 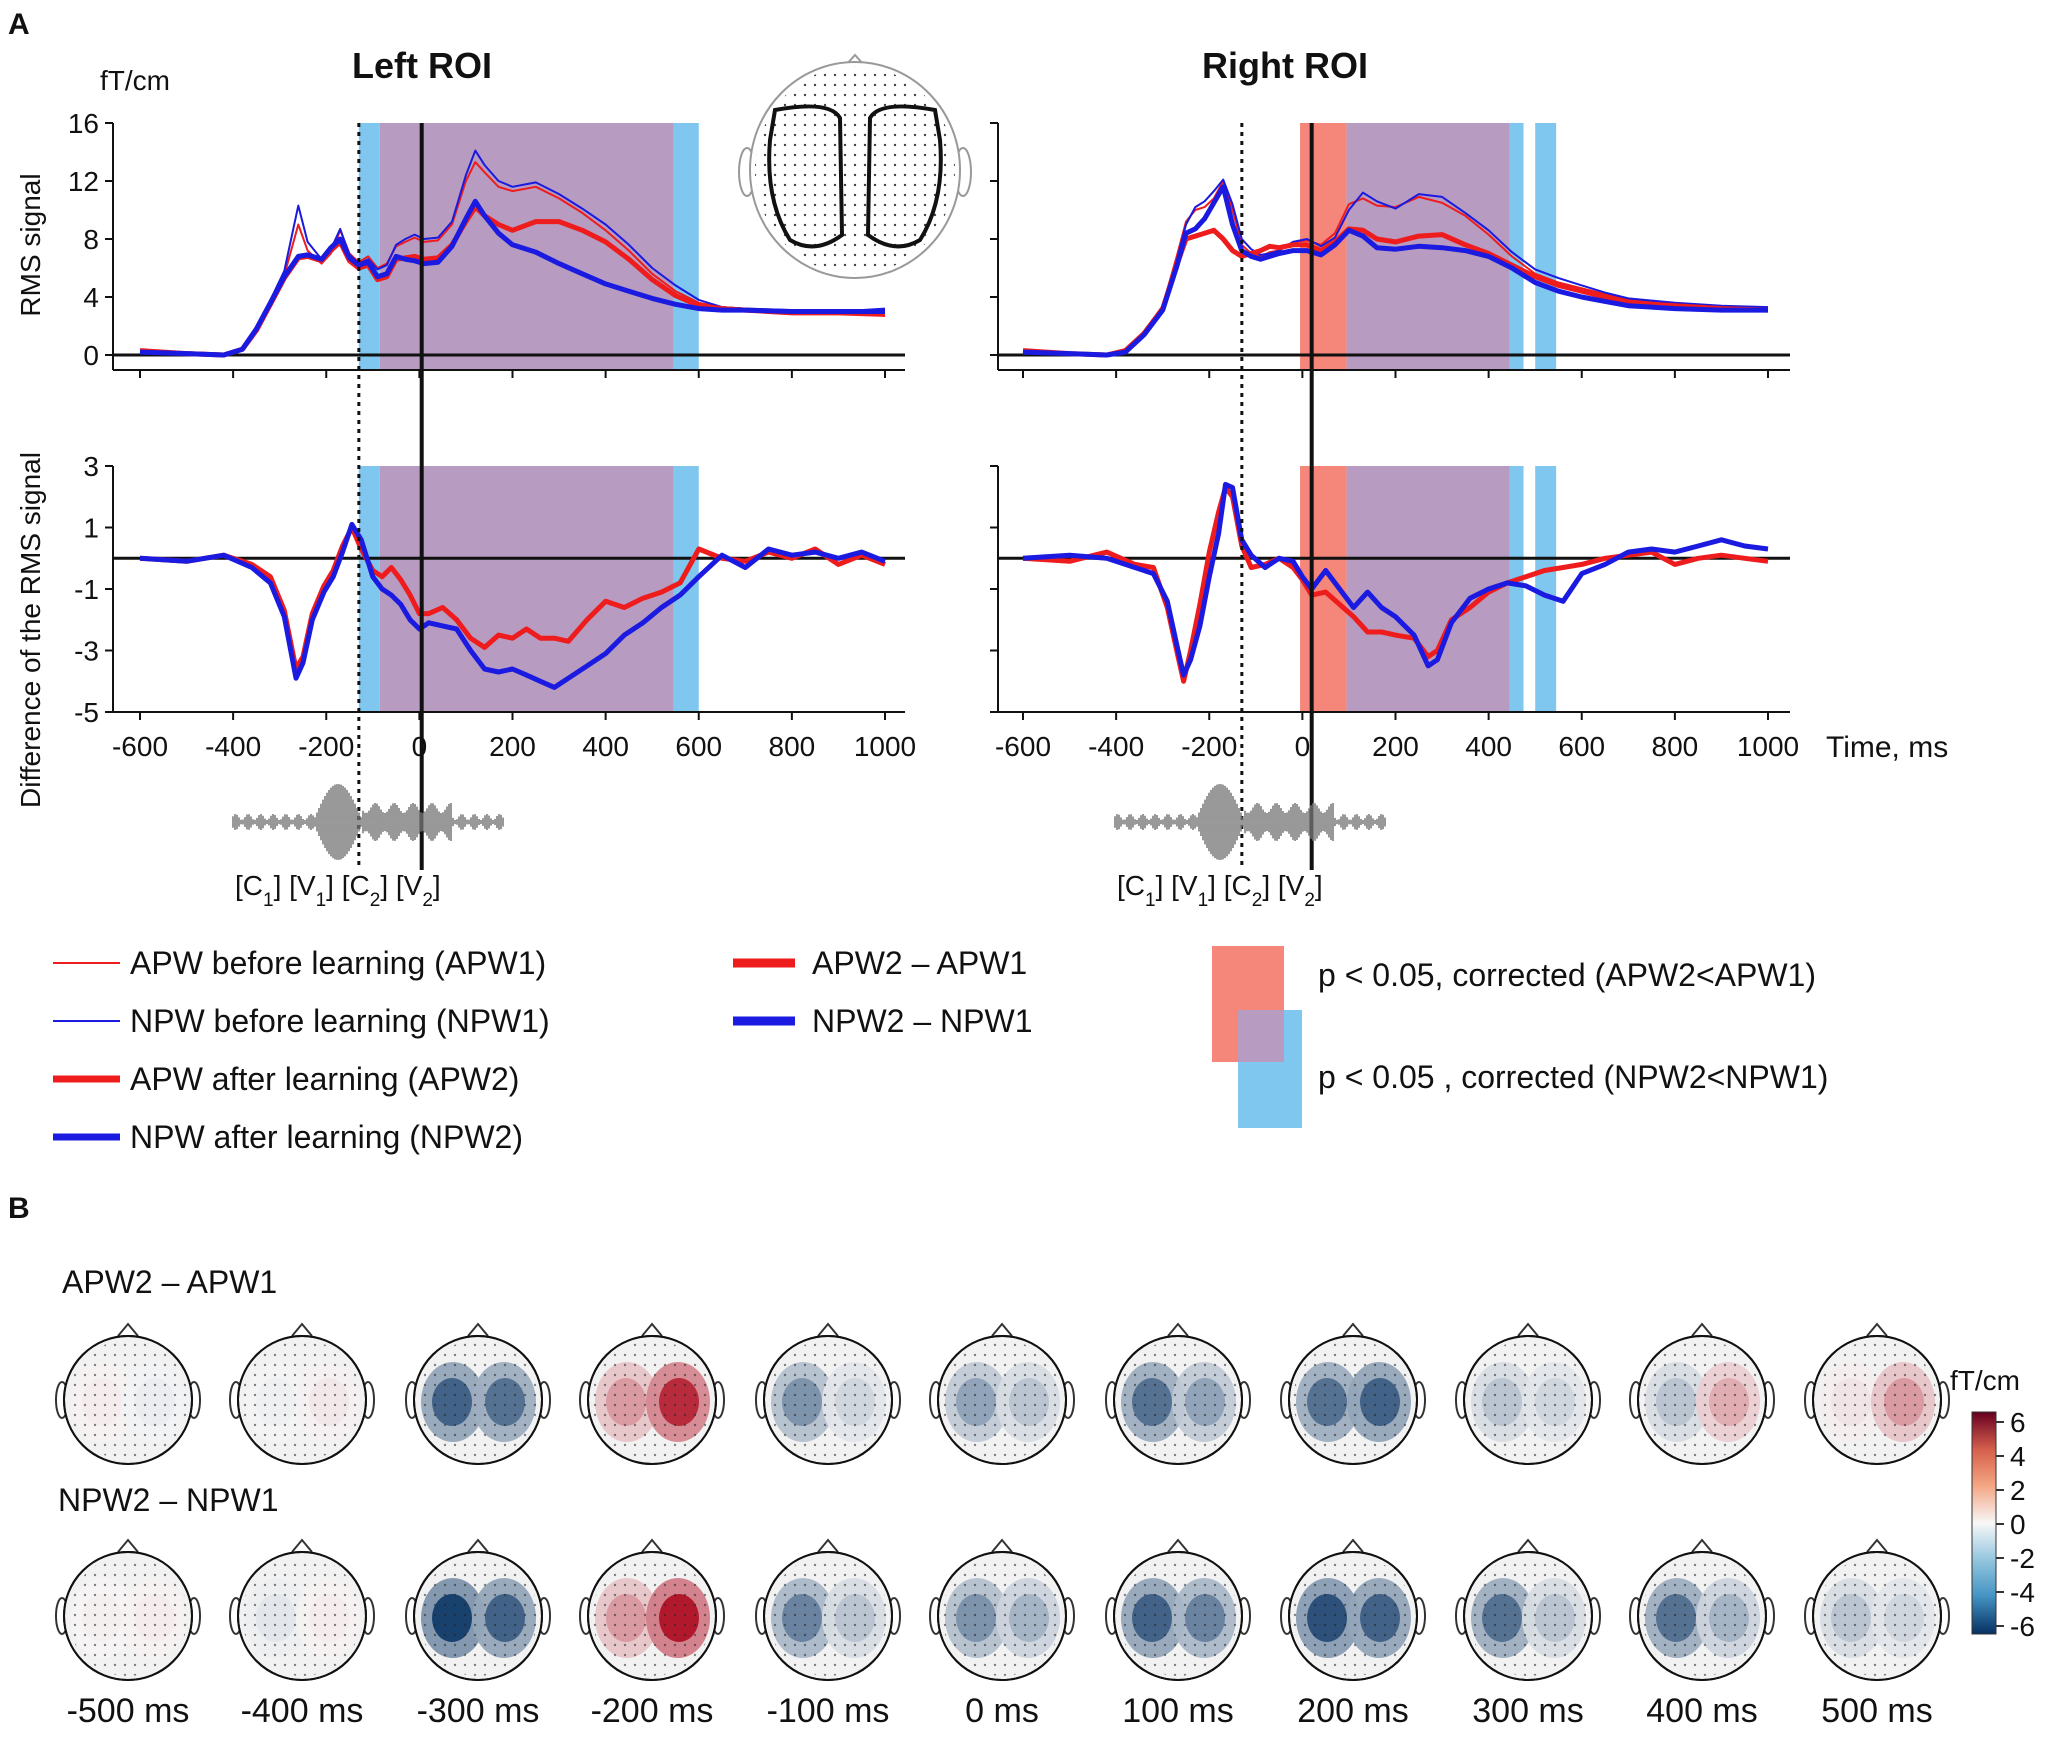 I want to click on left_rms-chart: 0 4 8 12 16, so click(x=486, y=243).